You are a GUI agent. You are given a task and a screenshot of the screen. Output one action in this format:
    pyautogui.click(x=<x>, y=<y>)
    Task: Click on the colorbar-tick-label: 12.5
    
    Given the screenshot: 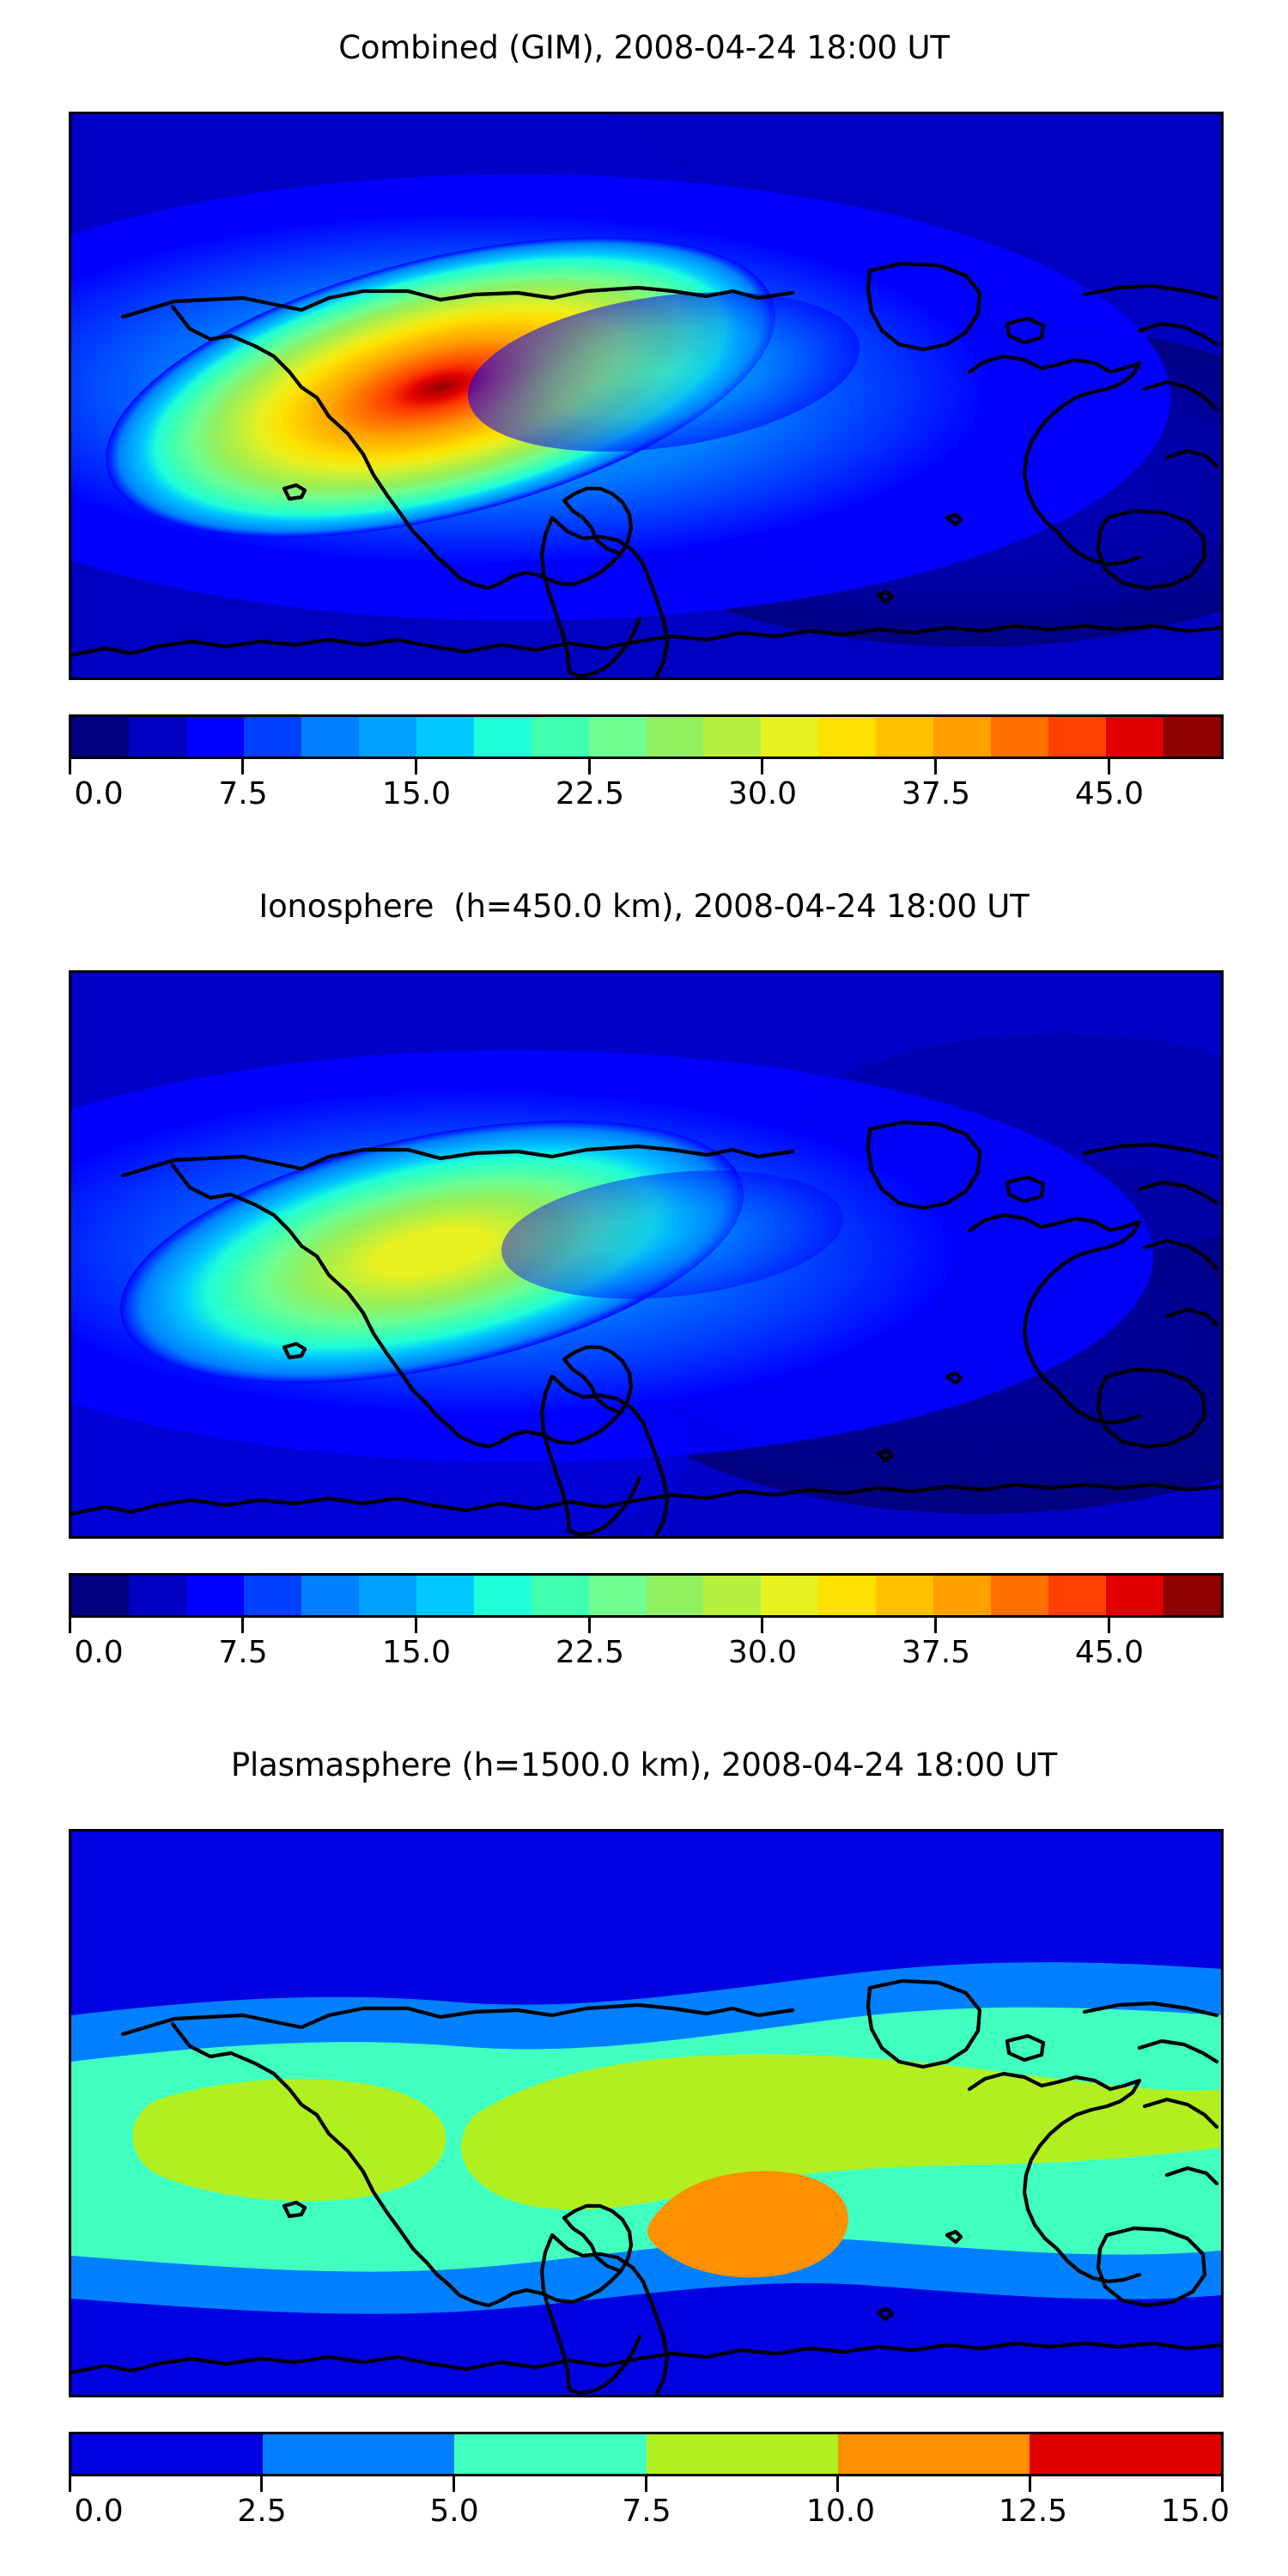 What is the action you would take?
    pyautogui.click(x=1033, y=2511)
    